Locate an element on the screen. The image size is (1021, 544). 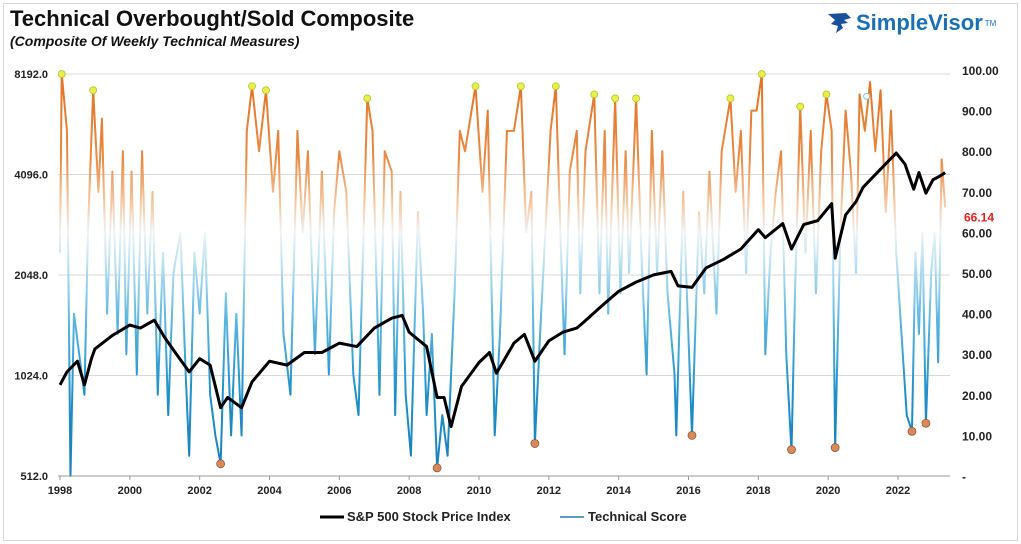
x-tick-label: 2020 is located at coordinates (828, 491).